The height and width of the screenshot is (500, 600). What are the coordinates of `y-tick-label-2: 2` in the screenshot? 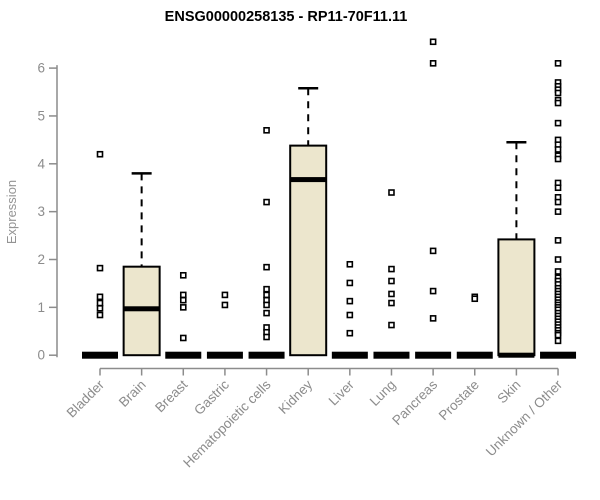 It's located at (41, 259).